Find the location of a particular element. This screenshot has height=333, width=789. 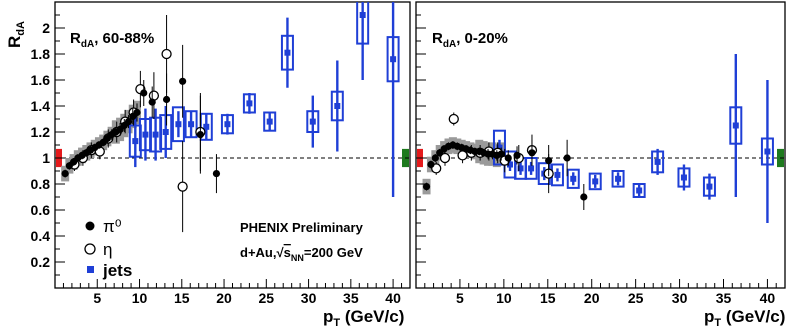

left-panel-label: RdA, 60-88% is located at coordinates (112, 40).